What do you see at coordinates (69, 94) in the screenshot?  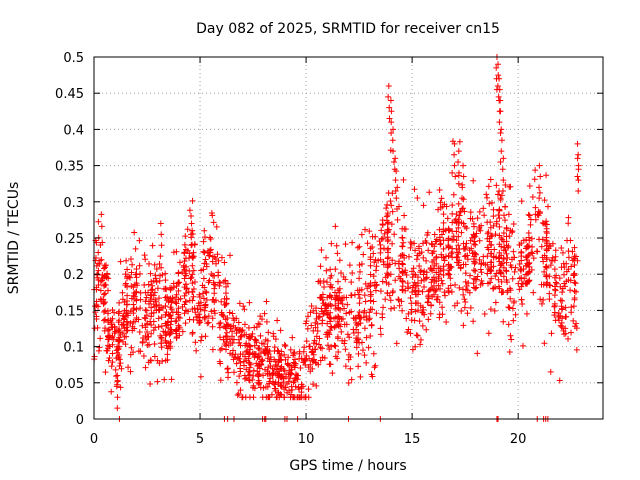 I see `y-tick-label: 0.45` at bounding box center [69, 94].